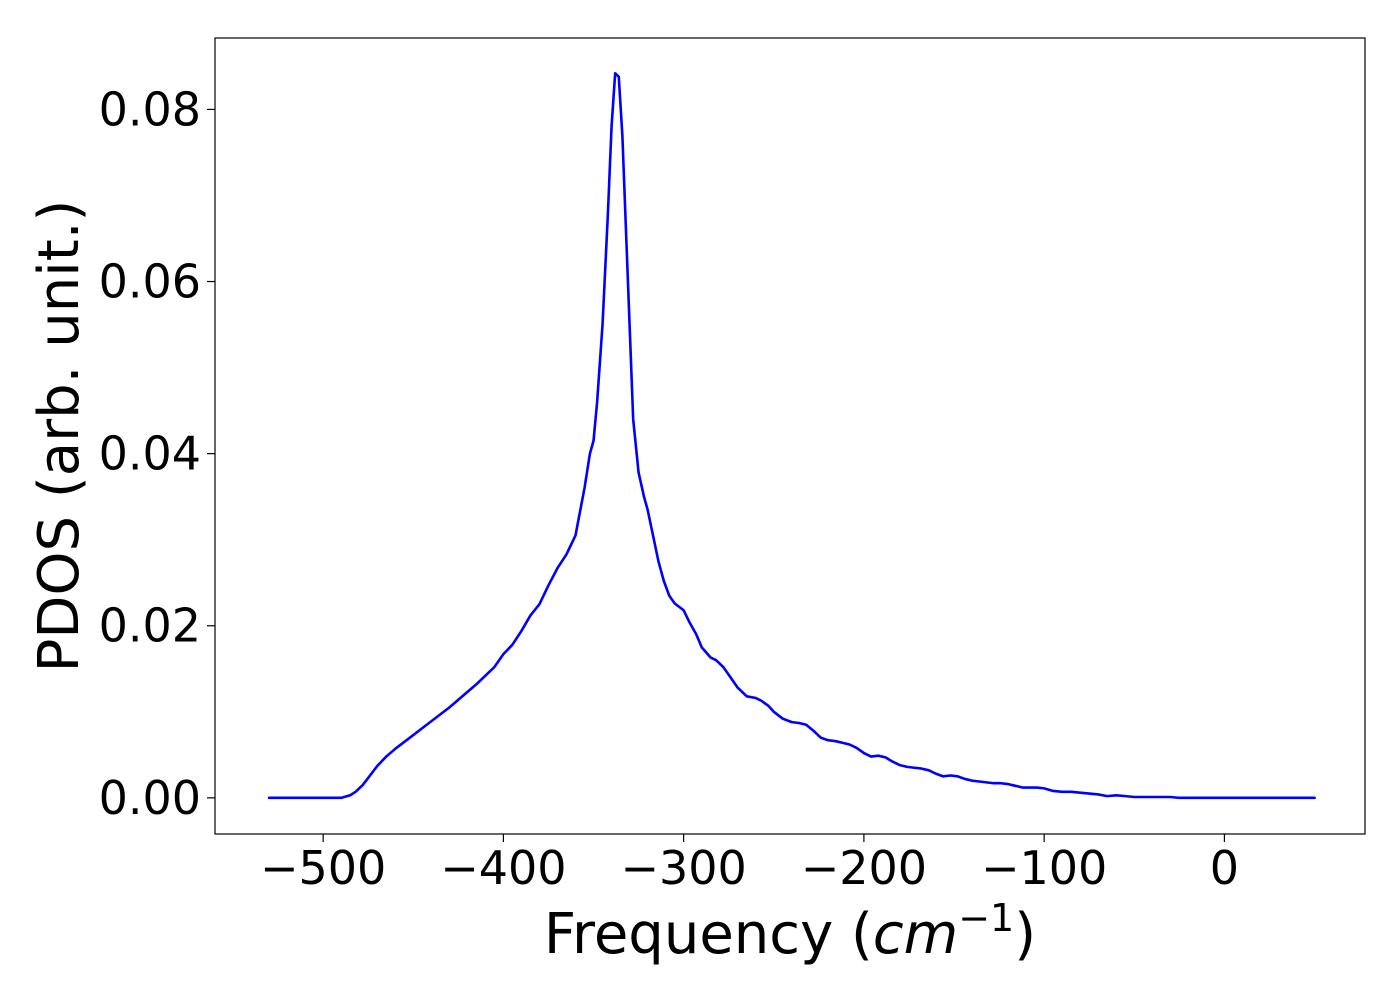 The height and width of the screenshot is (1000, 1400). Describe the element at coordinates (864, 868) in the screenshot. I see `x-tick-label: −200` at that location.